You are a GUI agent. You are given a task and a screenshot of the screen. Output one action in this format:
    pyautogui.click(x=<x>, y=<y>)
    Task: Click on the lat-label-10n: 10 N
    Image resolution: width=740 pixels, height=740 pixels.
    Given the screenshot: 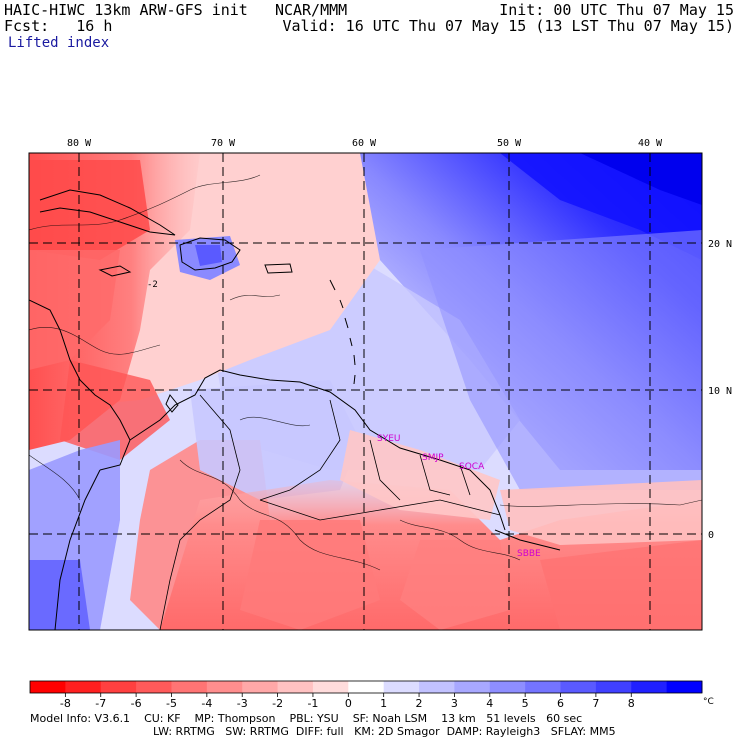 What is the action you would take?
    pyautogui.click(x=720, y=391)
    